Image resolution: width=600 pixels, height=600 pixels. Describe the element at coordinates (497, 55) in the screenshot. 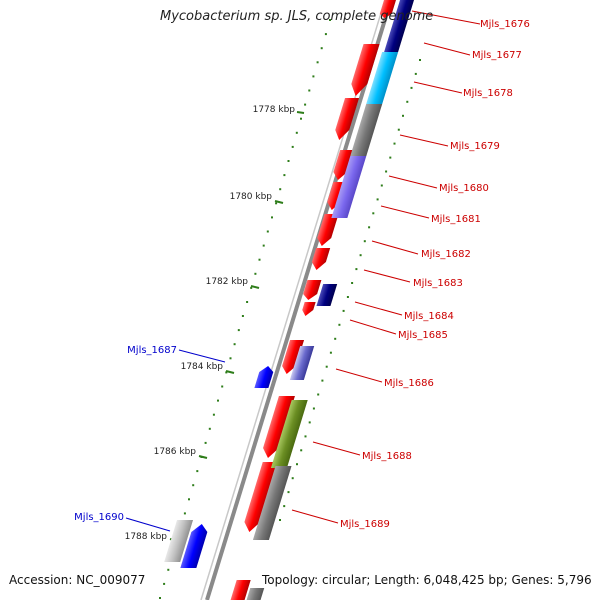

I see `gene-label-1677: Mjls_1677` at that location.